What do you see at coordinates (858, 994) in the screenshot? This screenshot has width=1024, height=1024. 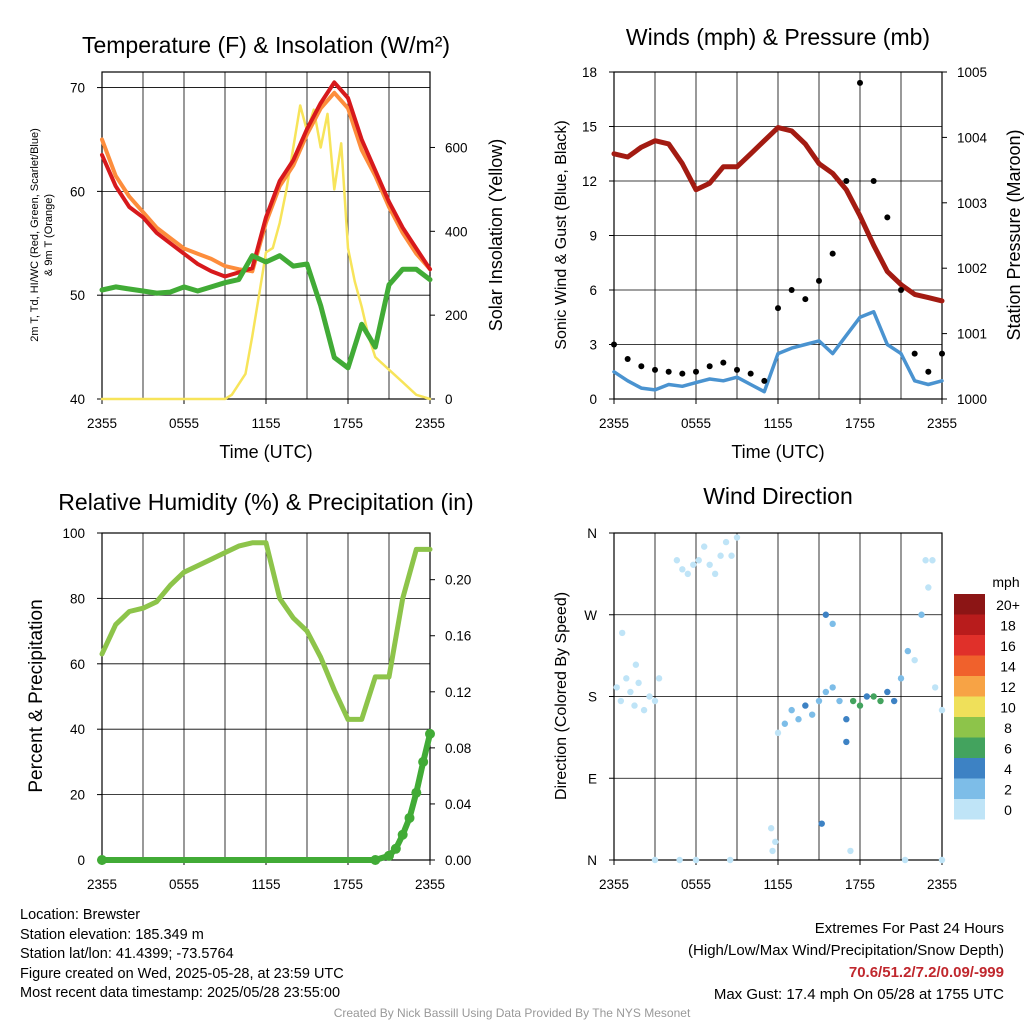 I see `max-gust-text: Max Gust: 17.4 mph On 05/28 at 1755 UTC` at bounding box center [858, 994].